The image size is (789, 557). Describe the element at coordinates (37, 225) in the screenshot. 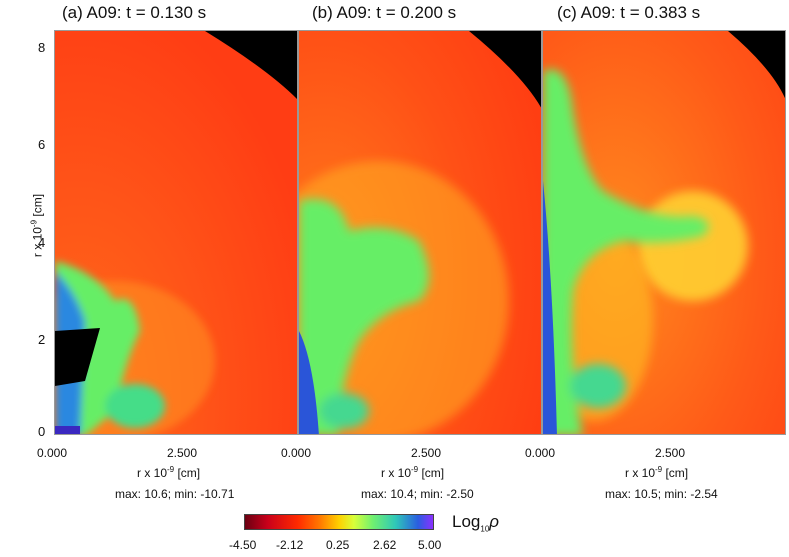

I see `y-axis-label: r x 10-9 [cm]` at that location.